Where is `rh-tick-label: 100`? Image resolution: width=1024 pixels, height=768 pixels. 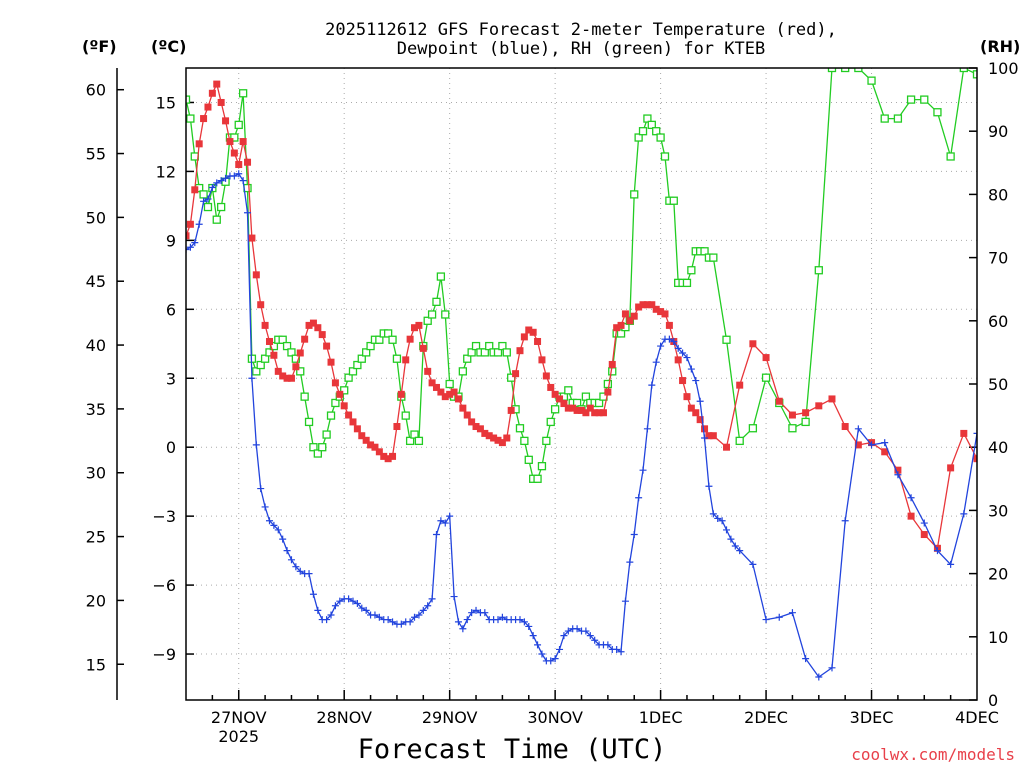 rh-tick-label: 100 is located at coordinates (1003, 68).